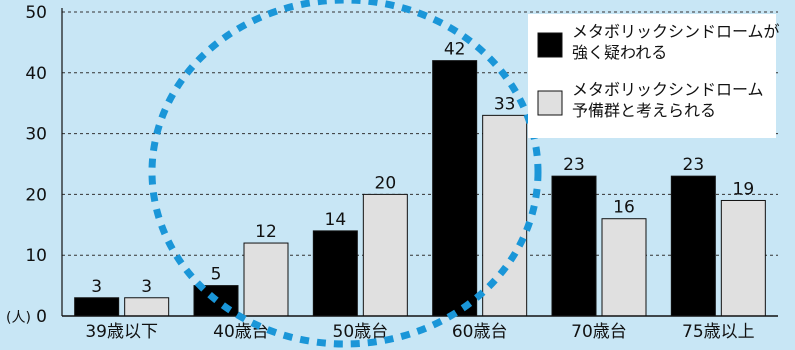  What do you see at coordinates (599, 332) in the screenshot?
I see `x-tick-label: 70歳台` at bounding box center [599, 332].